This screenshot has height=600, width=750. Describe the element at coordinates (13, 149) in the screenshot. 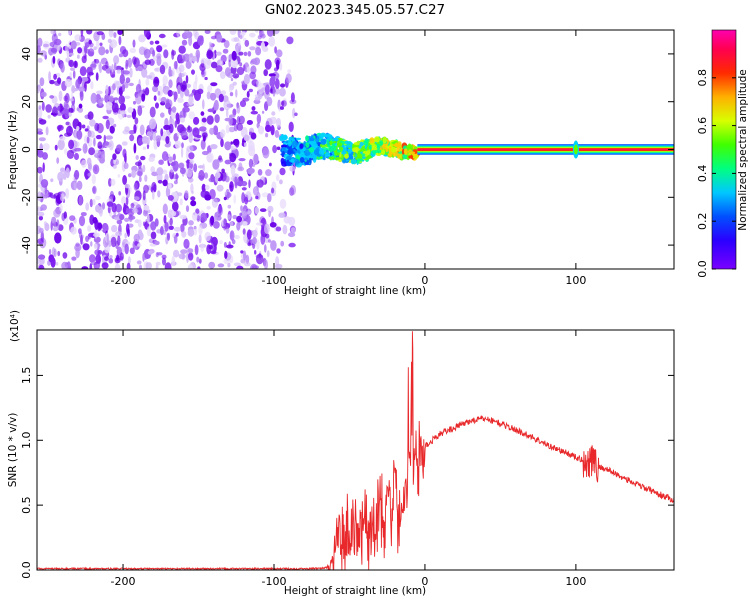

I see `heatmap-y-axis-label: Frequency (Hz)` at that location.